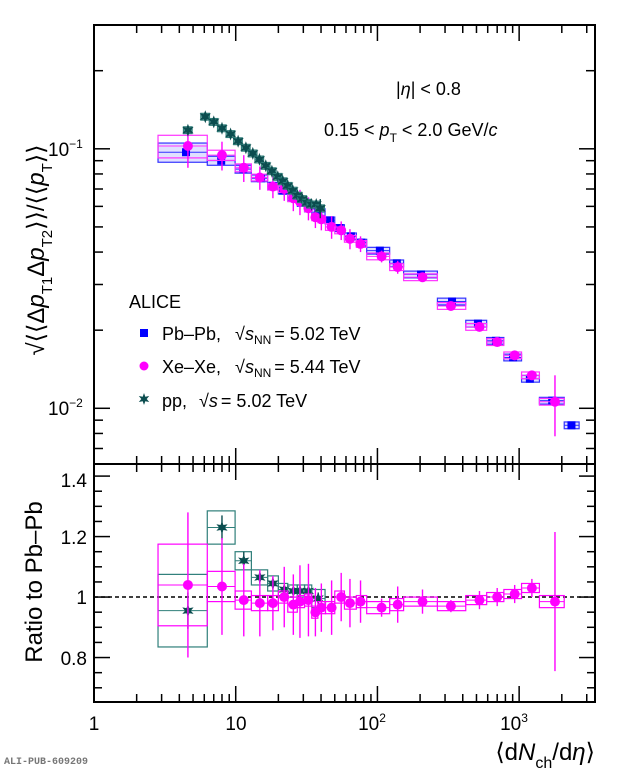  Describe the element at coordinates (428, 89) in the screenshot. I see `eta-annotation: |η| < 0.8` at that location.